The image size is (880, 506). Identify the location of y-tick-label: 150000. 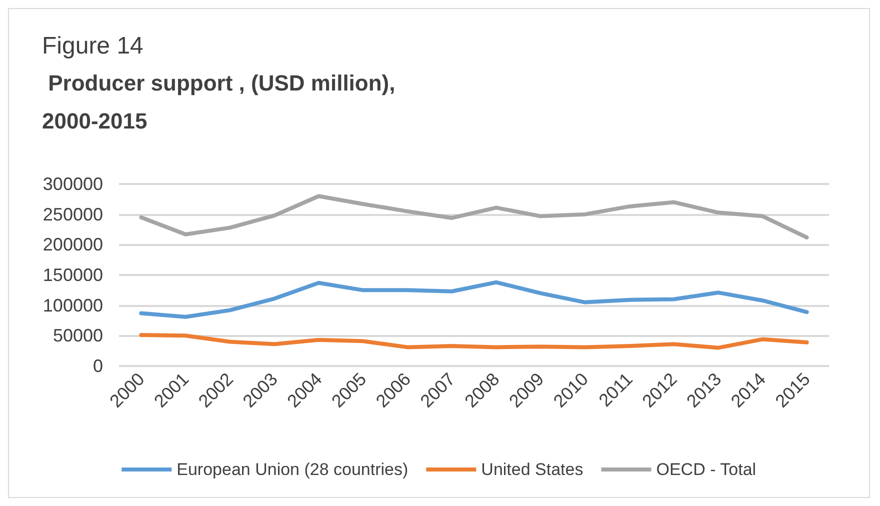
(72, 275).